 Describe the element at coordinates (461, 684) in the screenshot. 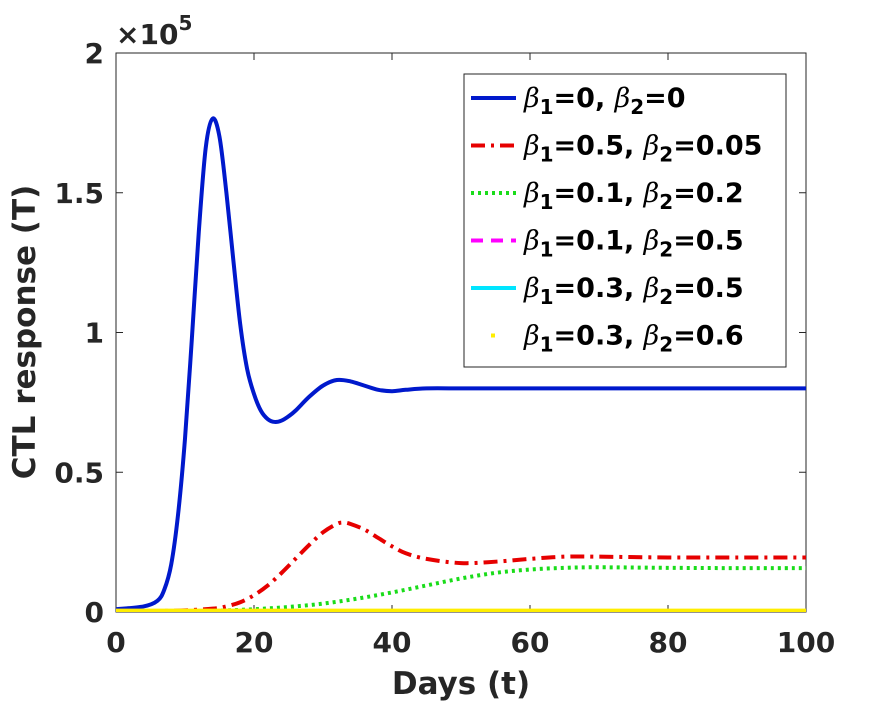

I see `x-axis-label: Days (t)` at that location.